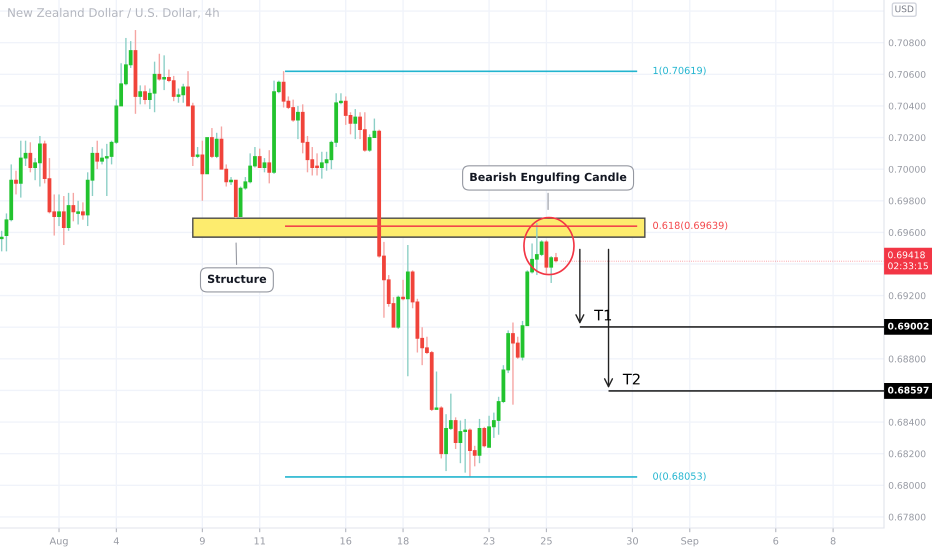 Image resolution: width=932 pixels, height=550 pixels. What do you see at coordinates (833, 541) in the screenshot?
I see `x-tick-label: 8` at bounding box center [833, 541].